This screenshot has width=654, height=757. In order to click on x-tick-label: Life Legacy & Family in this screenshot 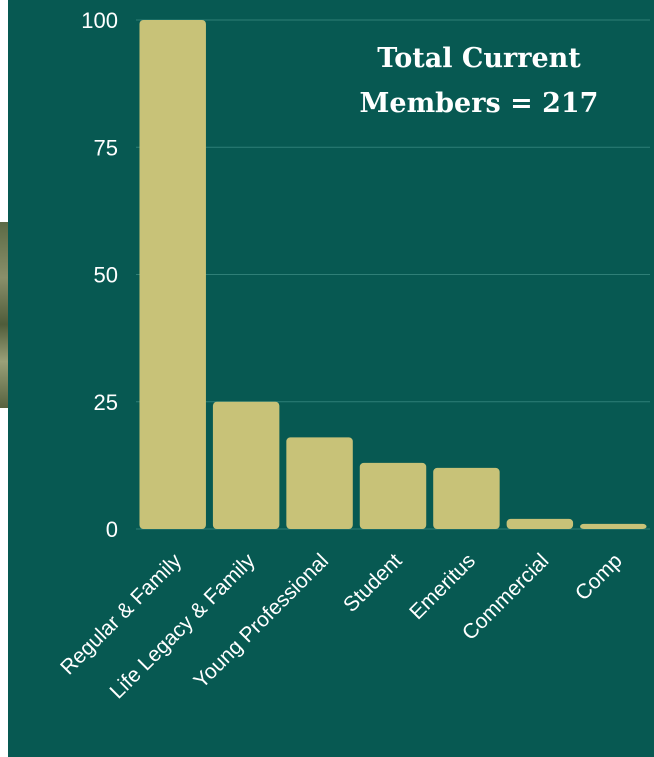, I will do `click(183, 626)`.